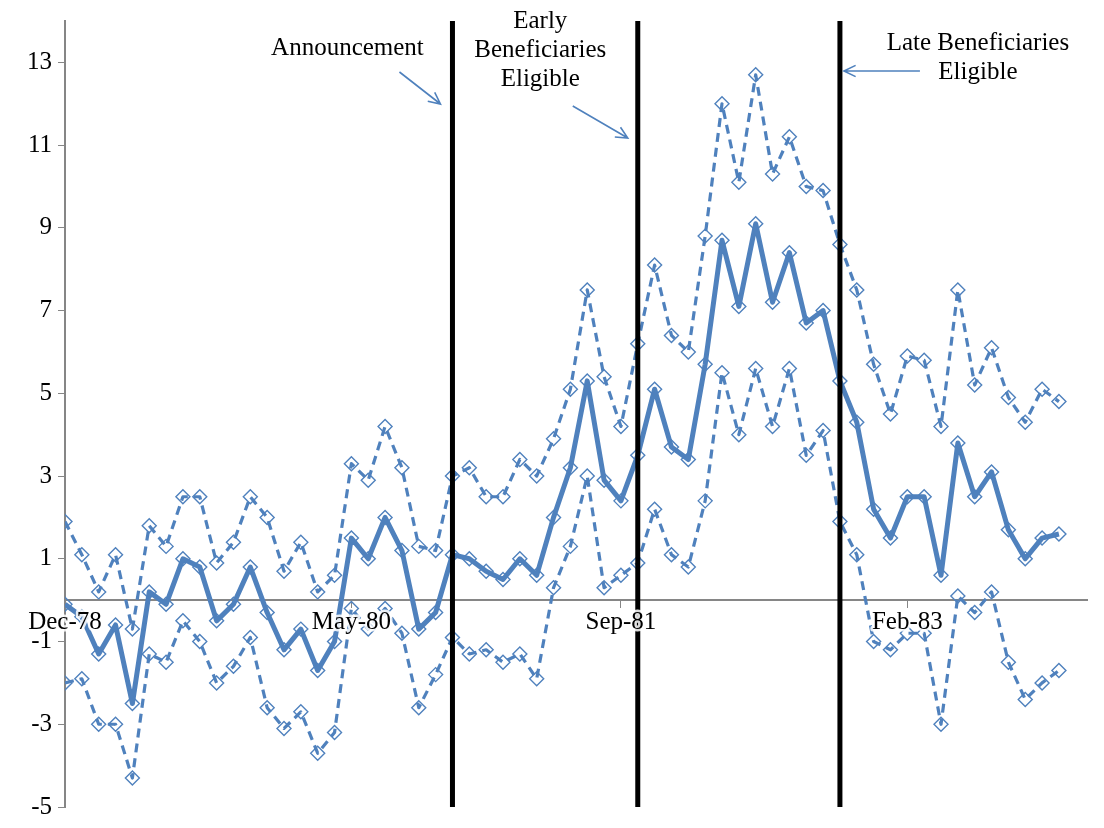  What do you see at coordinates (978, 56) in the screenshot?
I see `ref-line-label: Late Beneficiaries Eligible` at bounding box center [978, 56].